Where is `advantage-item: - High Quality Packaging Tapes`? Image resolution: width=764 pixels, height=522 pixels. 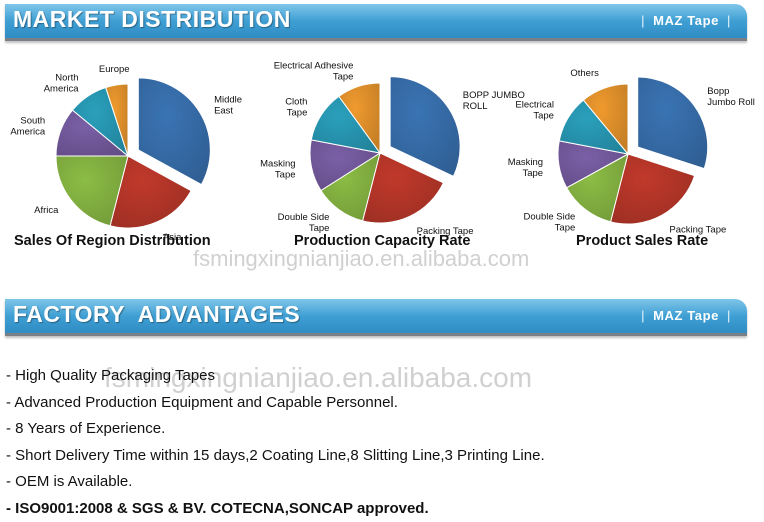 advantage-item: - High Quality Packaging Tapes is located at coordinates (275, 376).